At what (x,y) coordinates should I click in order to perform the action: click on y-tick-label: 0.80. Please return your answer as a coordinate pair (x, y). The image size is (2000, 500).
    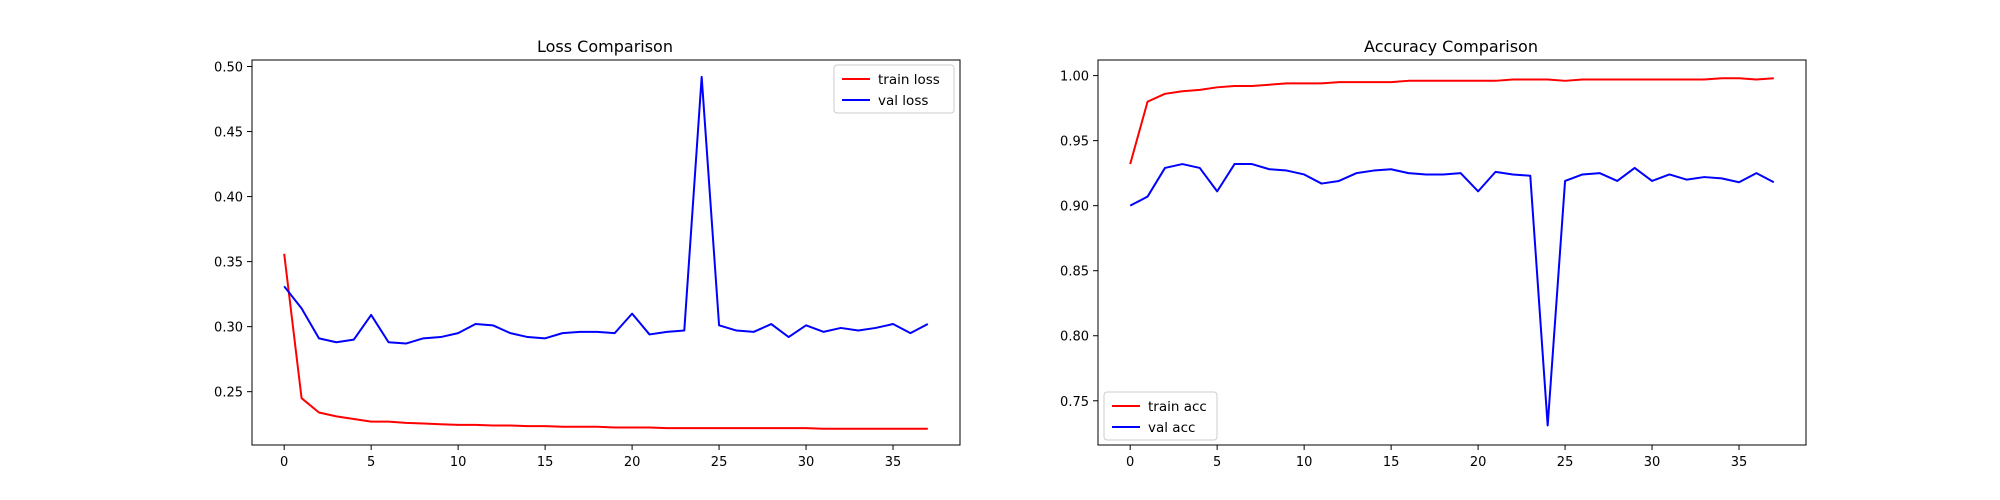
    Looking at the image, I should click on (1074, 337).